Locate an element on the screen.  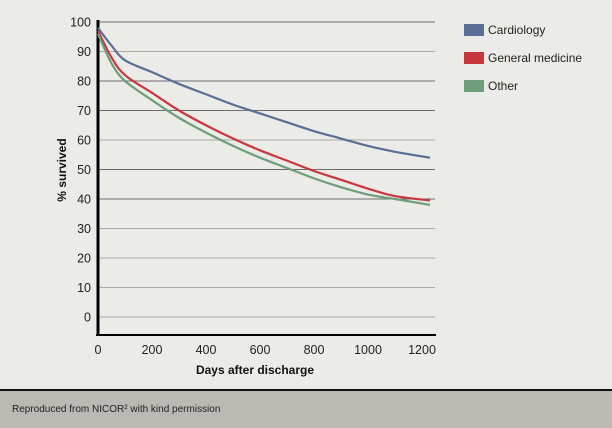
y-tick-label: 100 is located at coordinates (80, 23).